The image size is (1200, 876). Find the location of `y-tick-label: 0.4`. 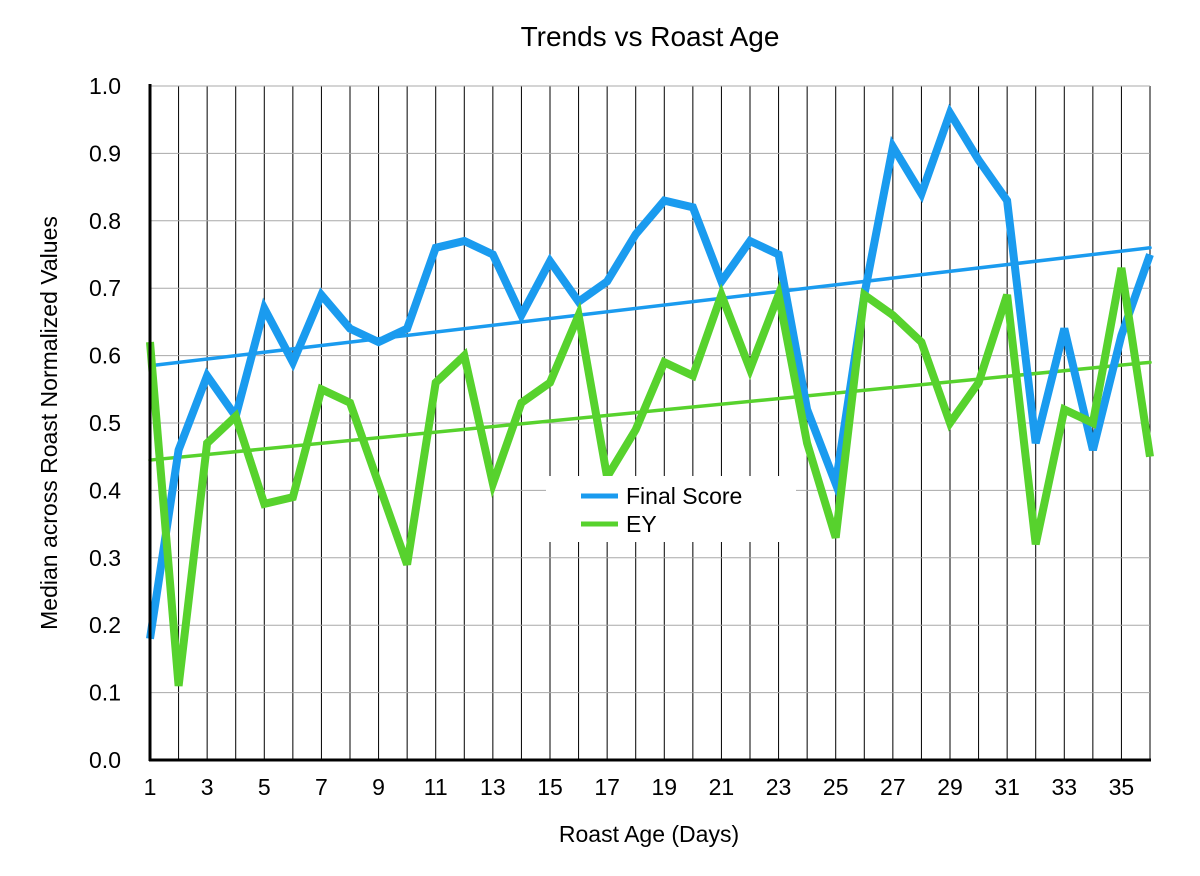

y-tick-label: 0.4 is located at coordinates (105, 490).